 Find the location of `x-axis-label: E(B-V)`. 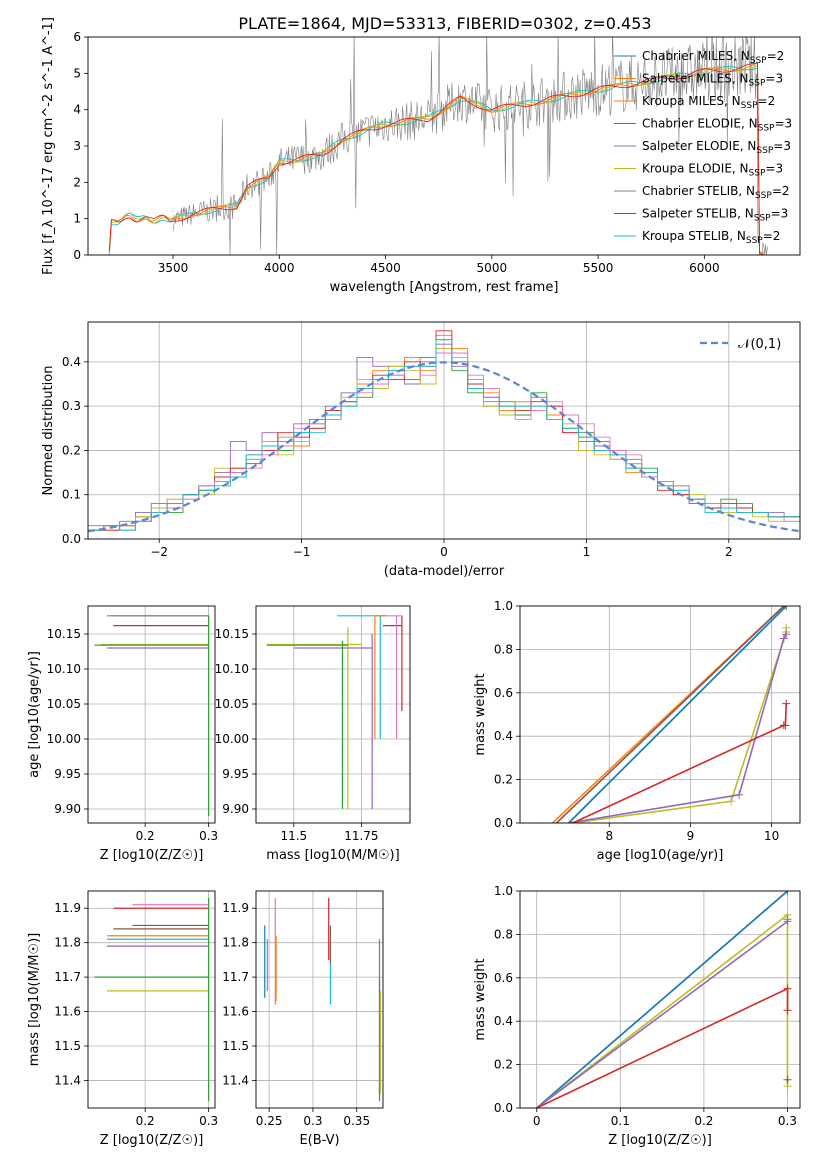

x-axis-label: E(B-V) is located at coordinates (319, 1140).